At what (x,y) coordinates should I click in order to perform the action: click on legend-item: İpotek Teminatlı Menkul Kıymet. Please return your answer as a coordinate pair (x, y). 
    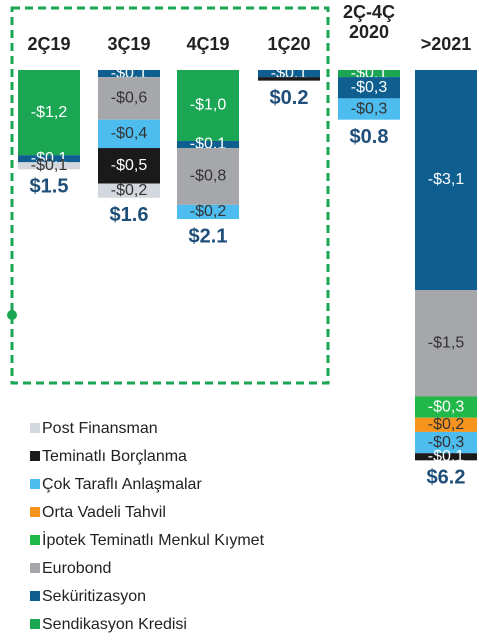
    Looking at the image, I should click on (147, 541).